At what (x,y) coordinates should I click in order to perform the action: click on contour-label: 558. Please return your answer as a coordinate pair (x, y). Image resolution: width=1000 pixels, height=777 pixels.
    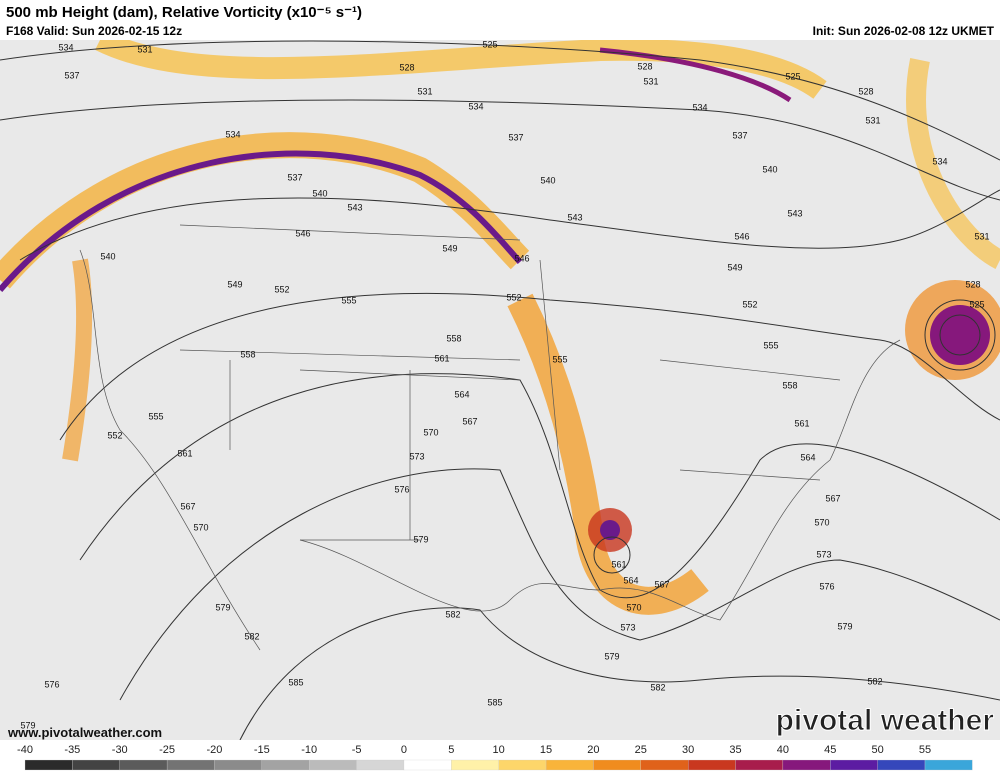
    Looking at the image, I should click on (789, 385).